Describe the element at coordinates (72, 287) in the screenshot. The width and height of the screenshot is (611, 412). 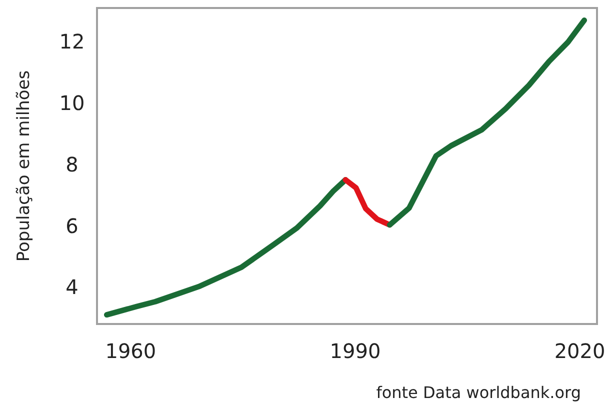
I see `y-tick-label: 4` at that location.